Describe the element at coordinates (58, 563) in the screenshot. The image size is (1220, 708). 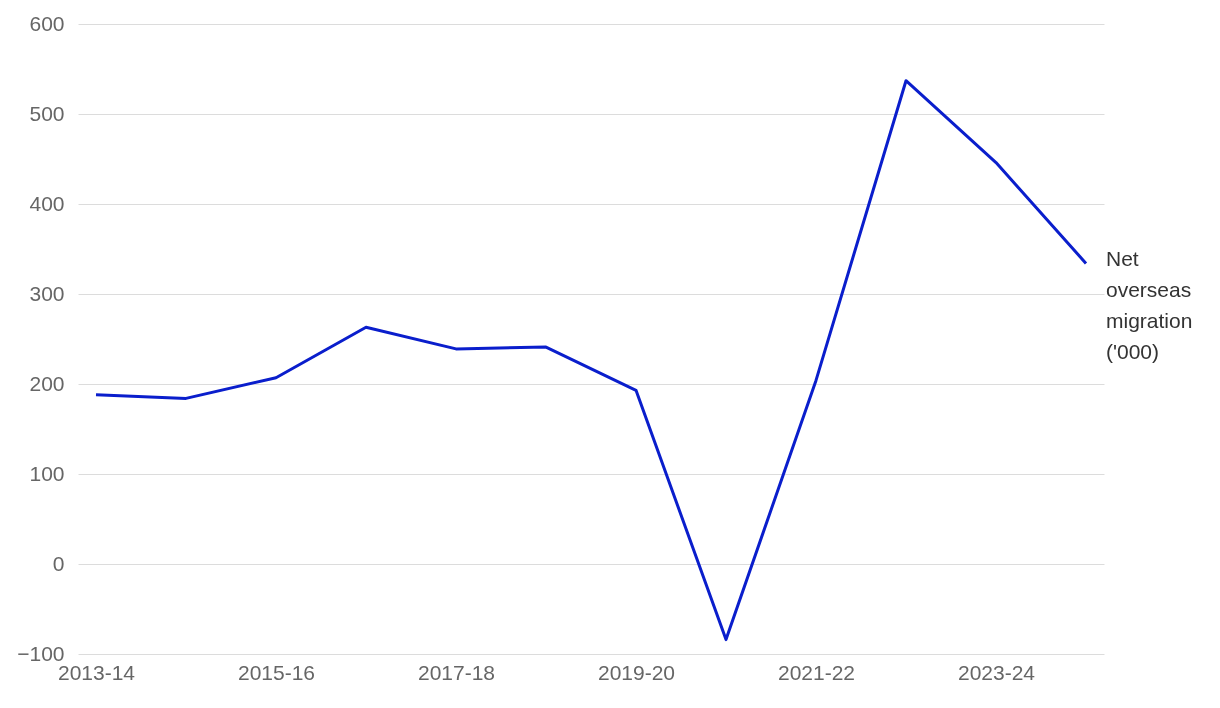
I see `y-tick-label: 0` at that location.